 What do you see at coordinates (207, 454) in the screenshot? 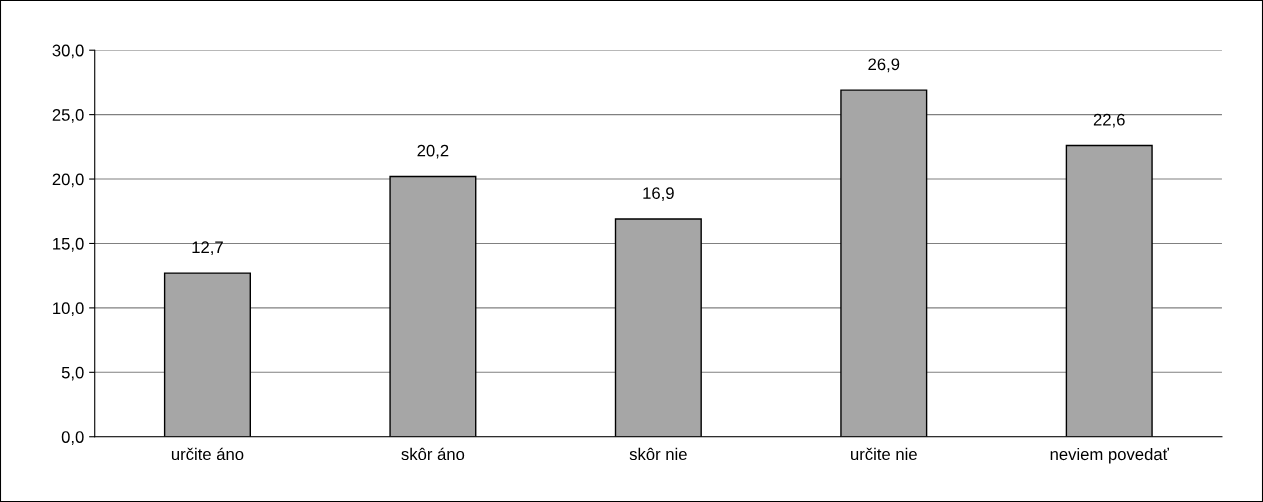
I see `x-tick-label: určite áno` at bounding box center [207, 454].